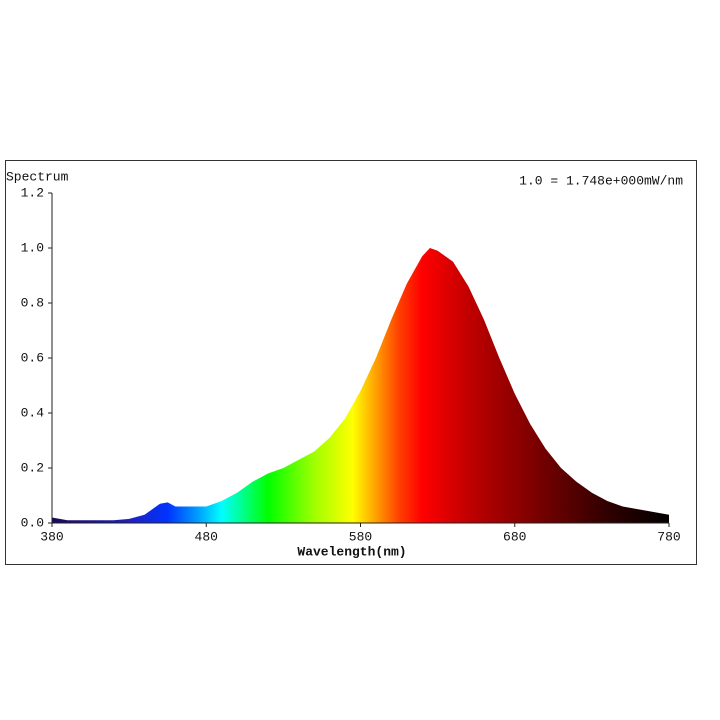 The width and height of the screenshot is (720, 720). Describe the element at coordinates (32, 357) in the screenshot. I see `y-tick-label: 0.6` at that location.